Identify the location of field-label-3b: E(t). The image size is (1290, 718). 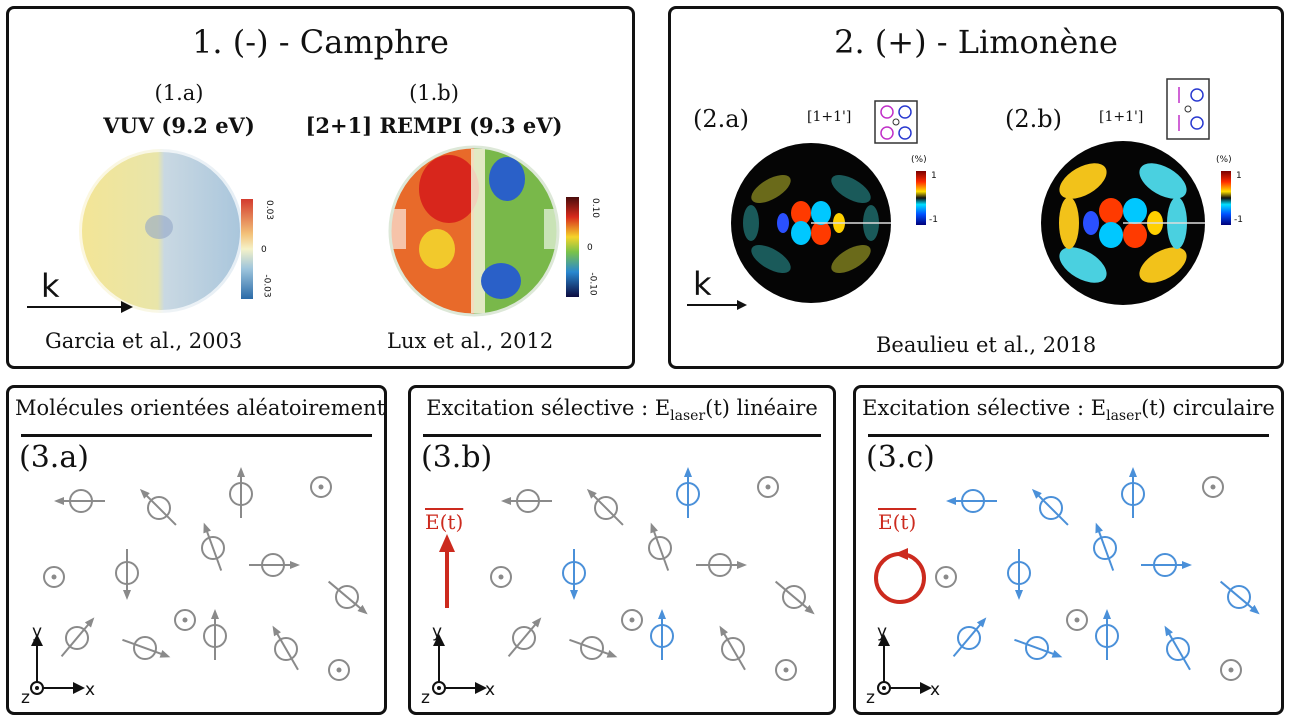
(444, 522).